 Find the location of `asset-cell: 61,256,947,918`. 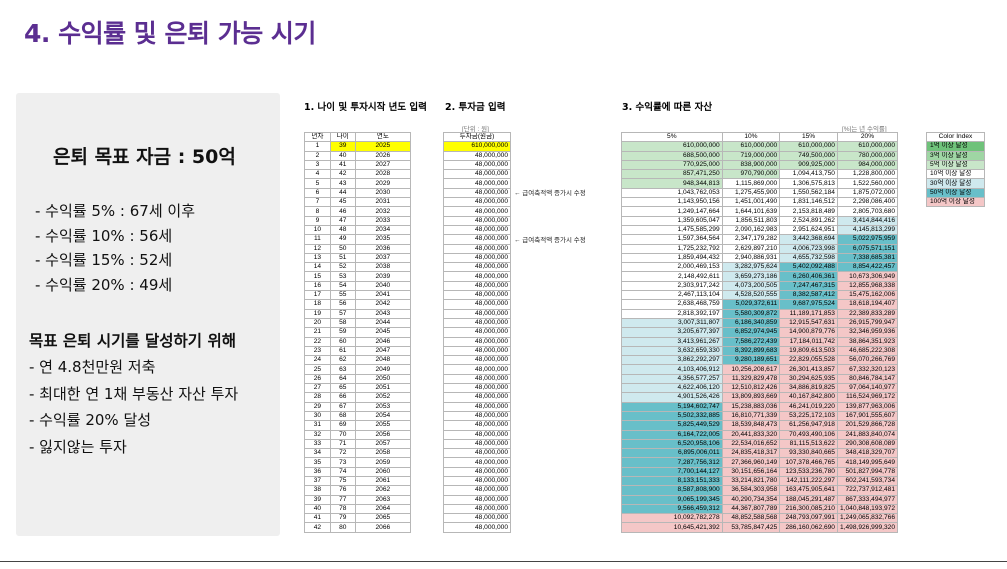

asset-cell: 61,256,947,918 is located at coordinates (808, 425).